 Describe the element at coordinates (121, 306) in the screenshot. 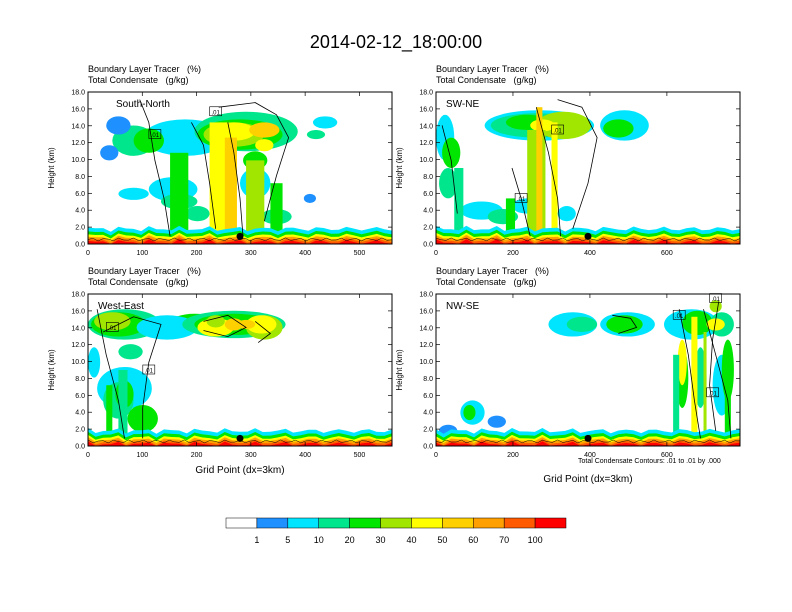

I see `panel-name: West-East` at that location.